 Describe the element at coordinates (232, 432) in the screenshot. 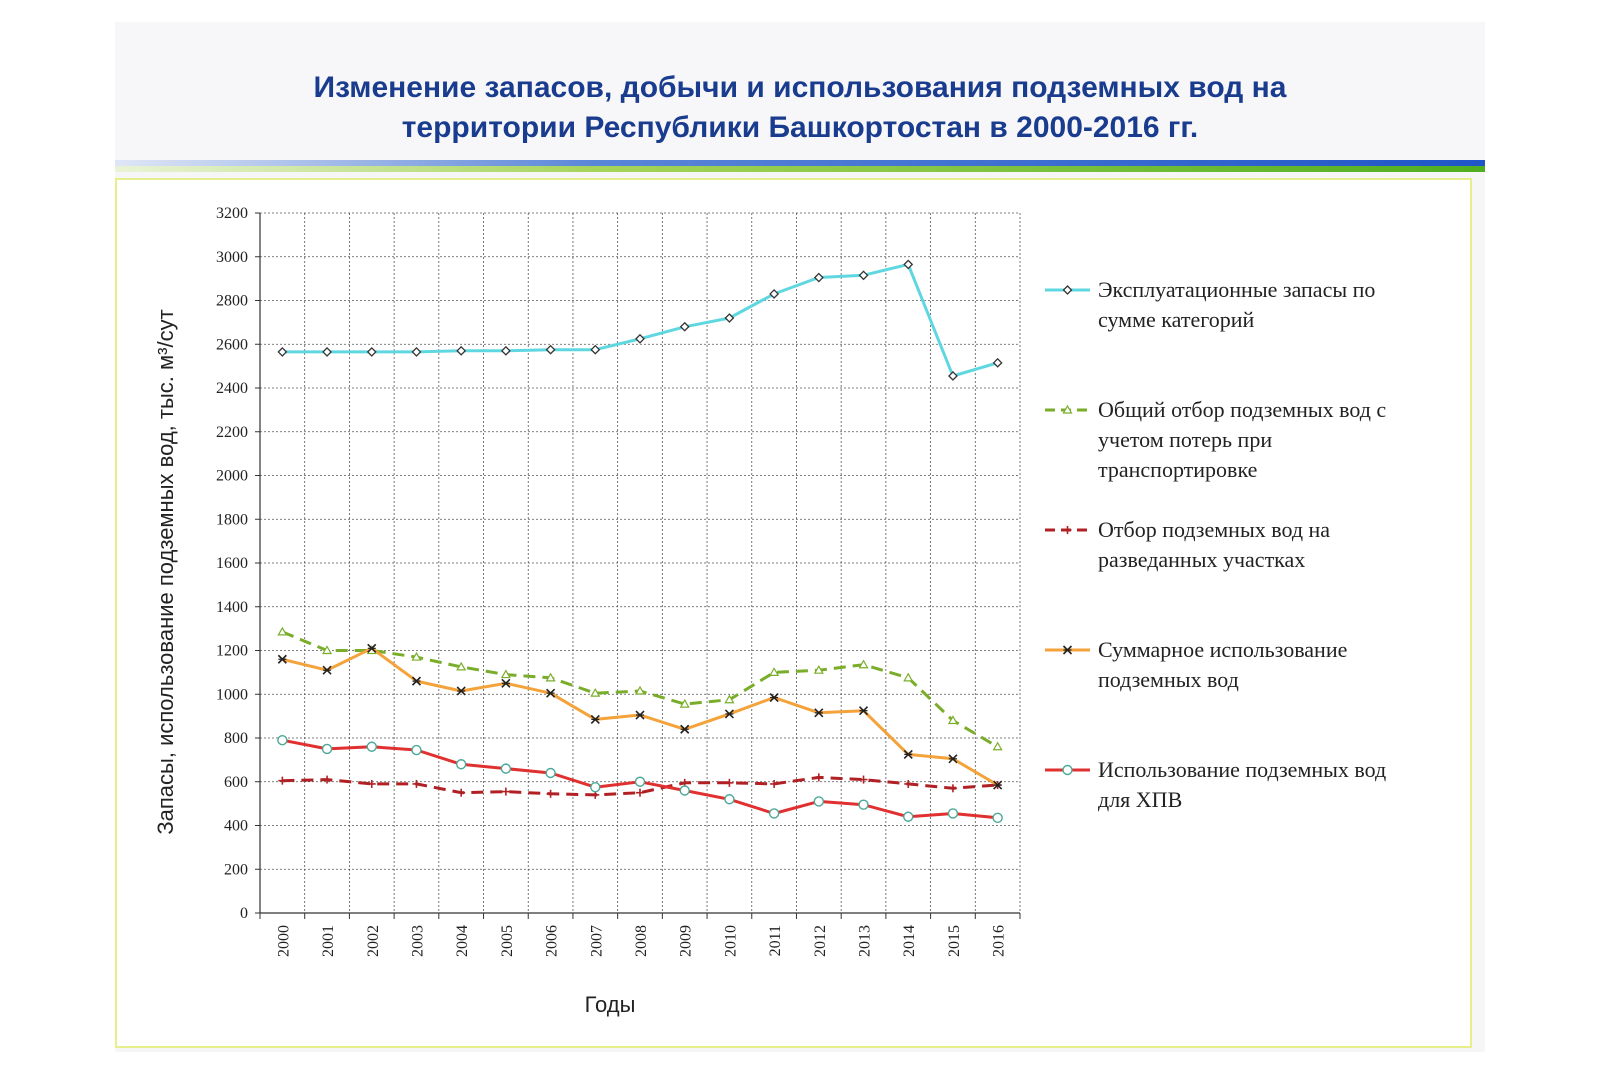

I see `y-tick-label: 2200` at that location.